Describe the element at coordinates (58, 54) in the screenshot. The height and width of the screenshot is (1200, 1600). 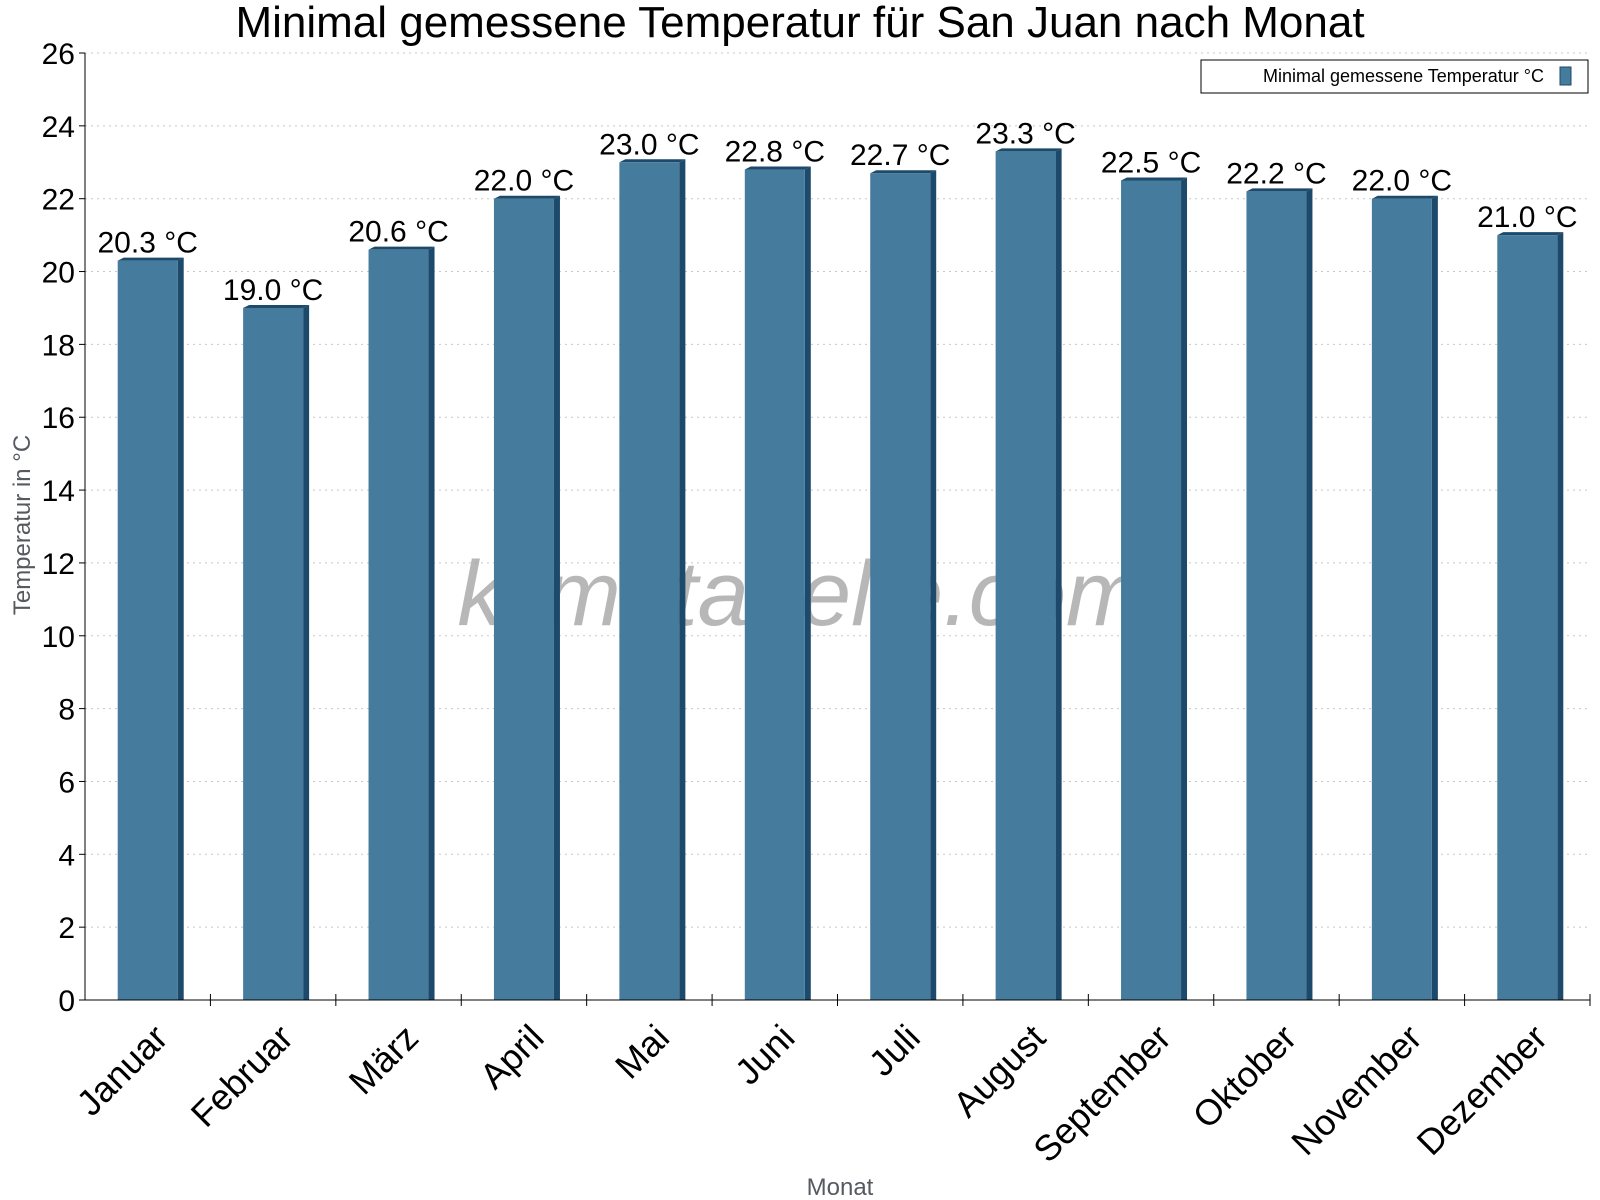
I see `y-tick-label: 26` at that location.